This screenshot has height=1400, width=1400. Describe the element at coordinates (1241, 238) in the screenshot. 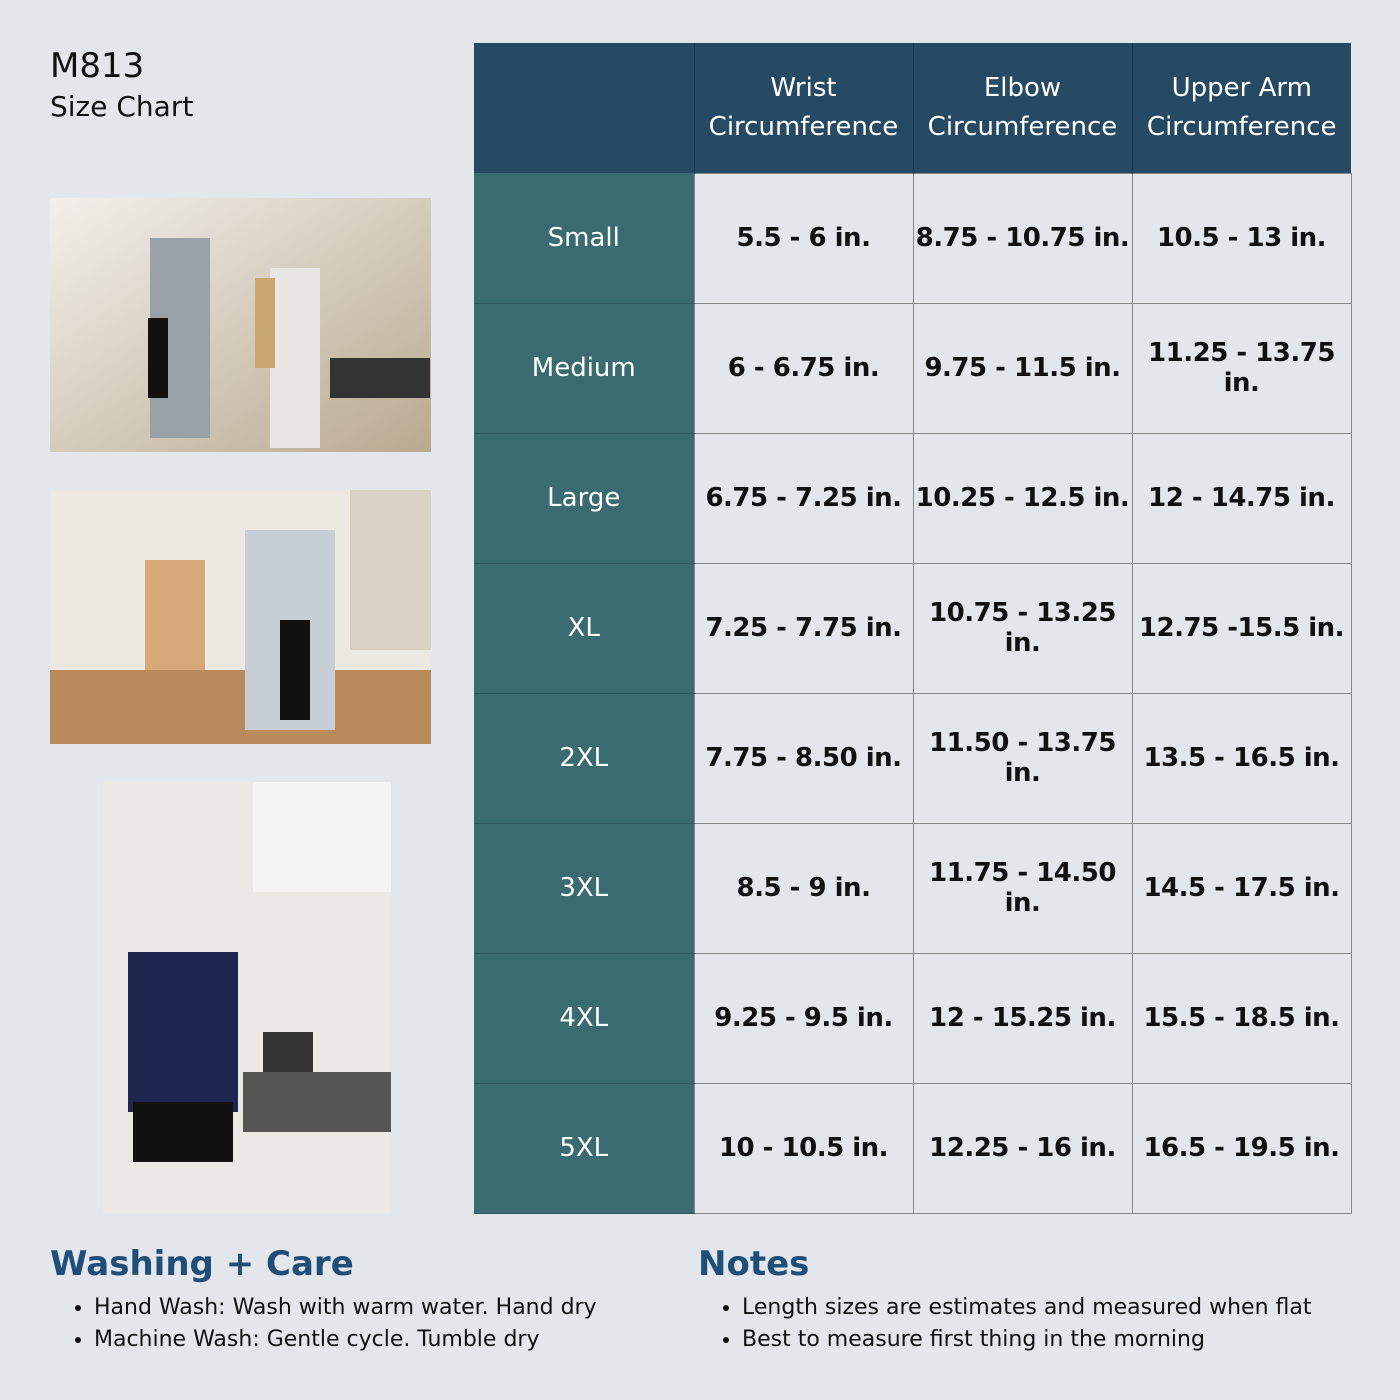

I see `value-cell: 10.5 - 13 in.` at that location.